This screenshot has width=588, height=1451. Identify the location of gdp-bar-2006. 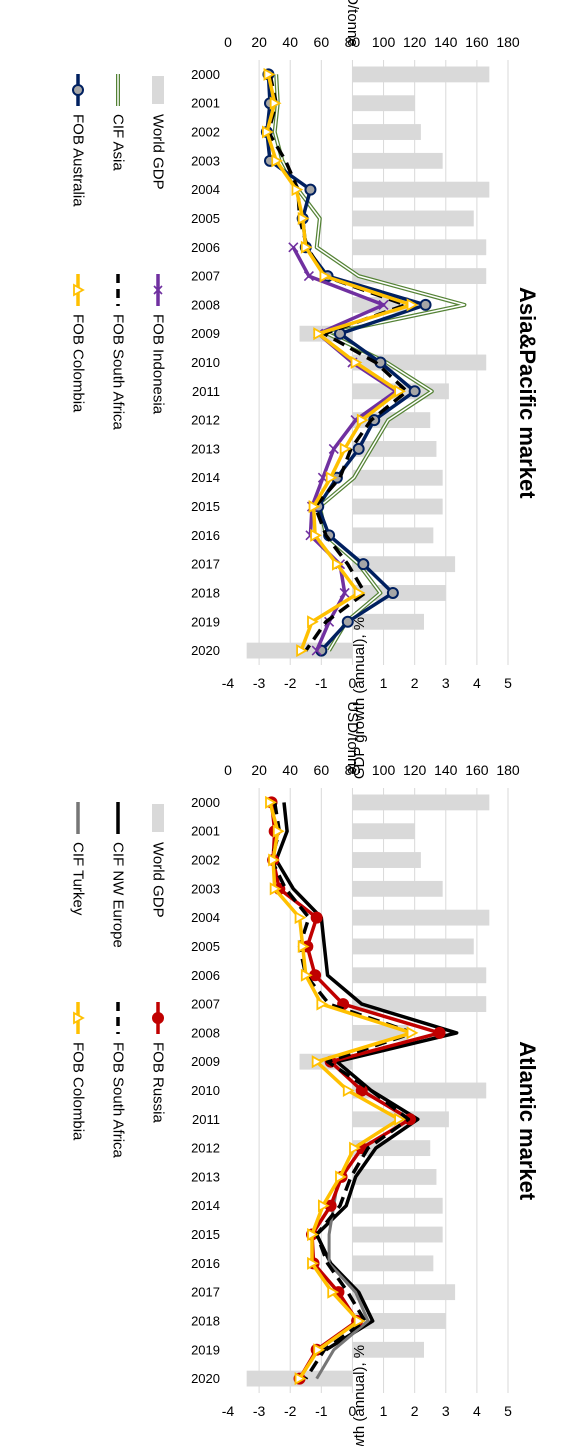
(419, 247).